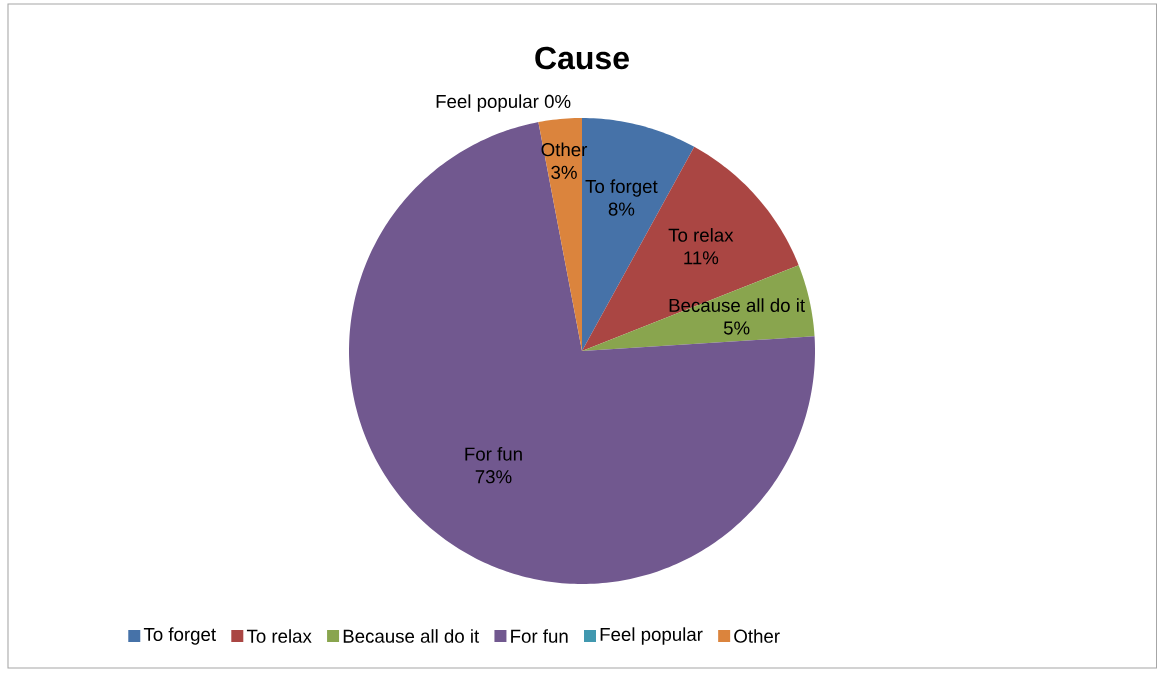 The width and height of the screenshot is (1157, 675). Describe the element at coordinates (557, 101) in the screenshot. I see `text: 0%` at that location.